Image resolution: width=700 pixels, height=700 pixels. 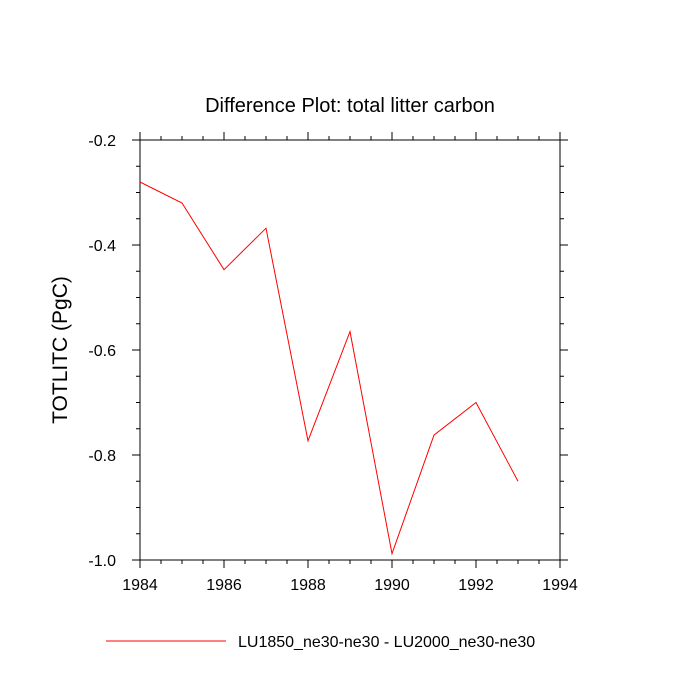 What do you see at coordinates (476, 585) in the screenshot?
I see `x-tick-label: 1992` at bounding box center [476, 585].